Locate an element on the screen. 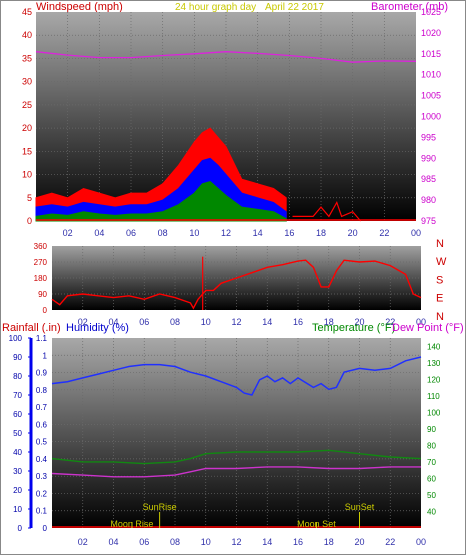 The width and height of the screenshot is (466, 555). windspeed-axis-title: Windspeed (mph) is located at coordinates (79, 7).